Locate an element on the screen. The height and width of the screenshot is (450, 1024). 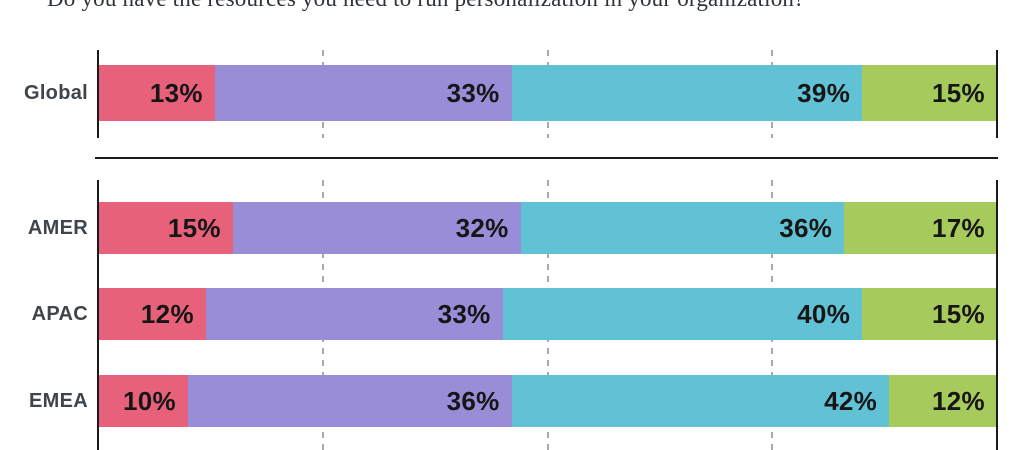
bar-segment-apac-4: 15% is located at coordinates (929, 314).